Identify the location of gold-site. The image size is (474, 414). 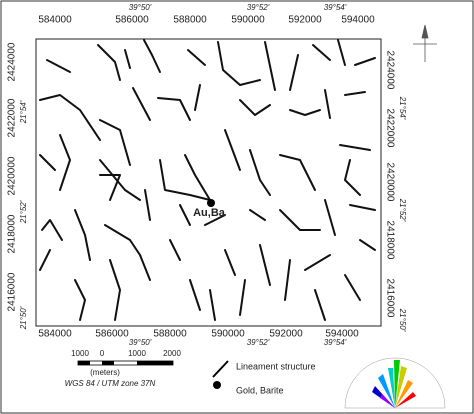
(211, 203).